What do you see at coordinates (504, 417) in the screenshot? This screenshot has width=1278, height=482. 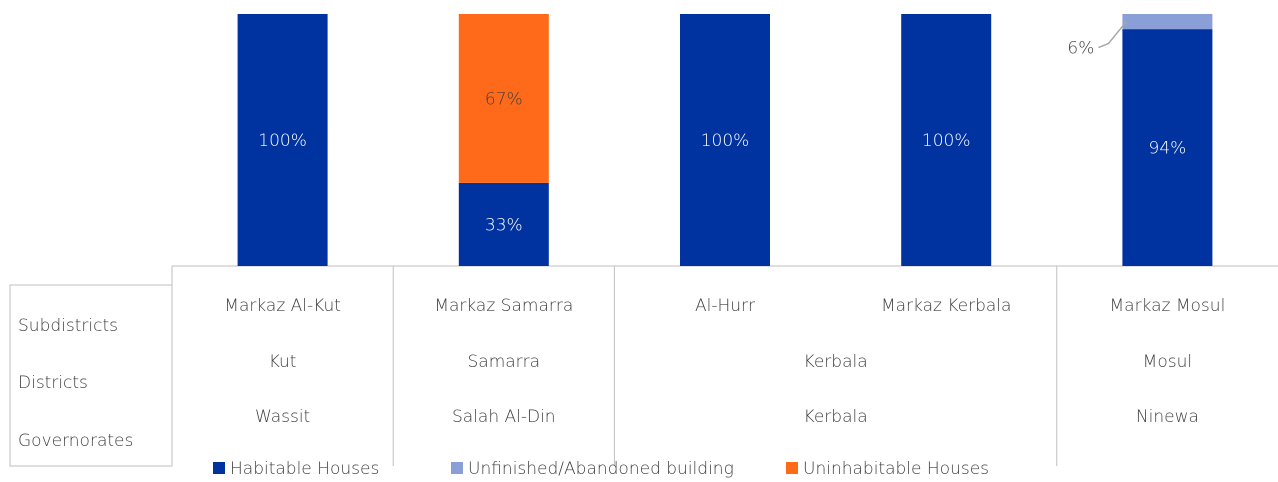 I see `governorates-label: Salah Al-Din` at bounding box center [504, 417].